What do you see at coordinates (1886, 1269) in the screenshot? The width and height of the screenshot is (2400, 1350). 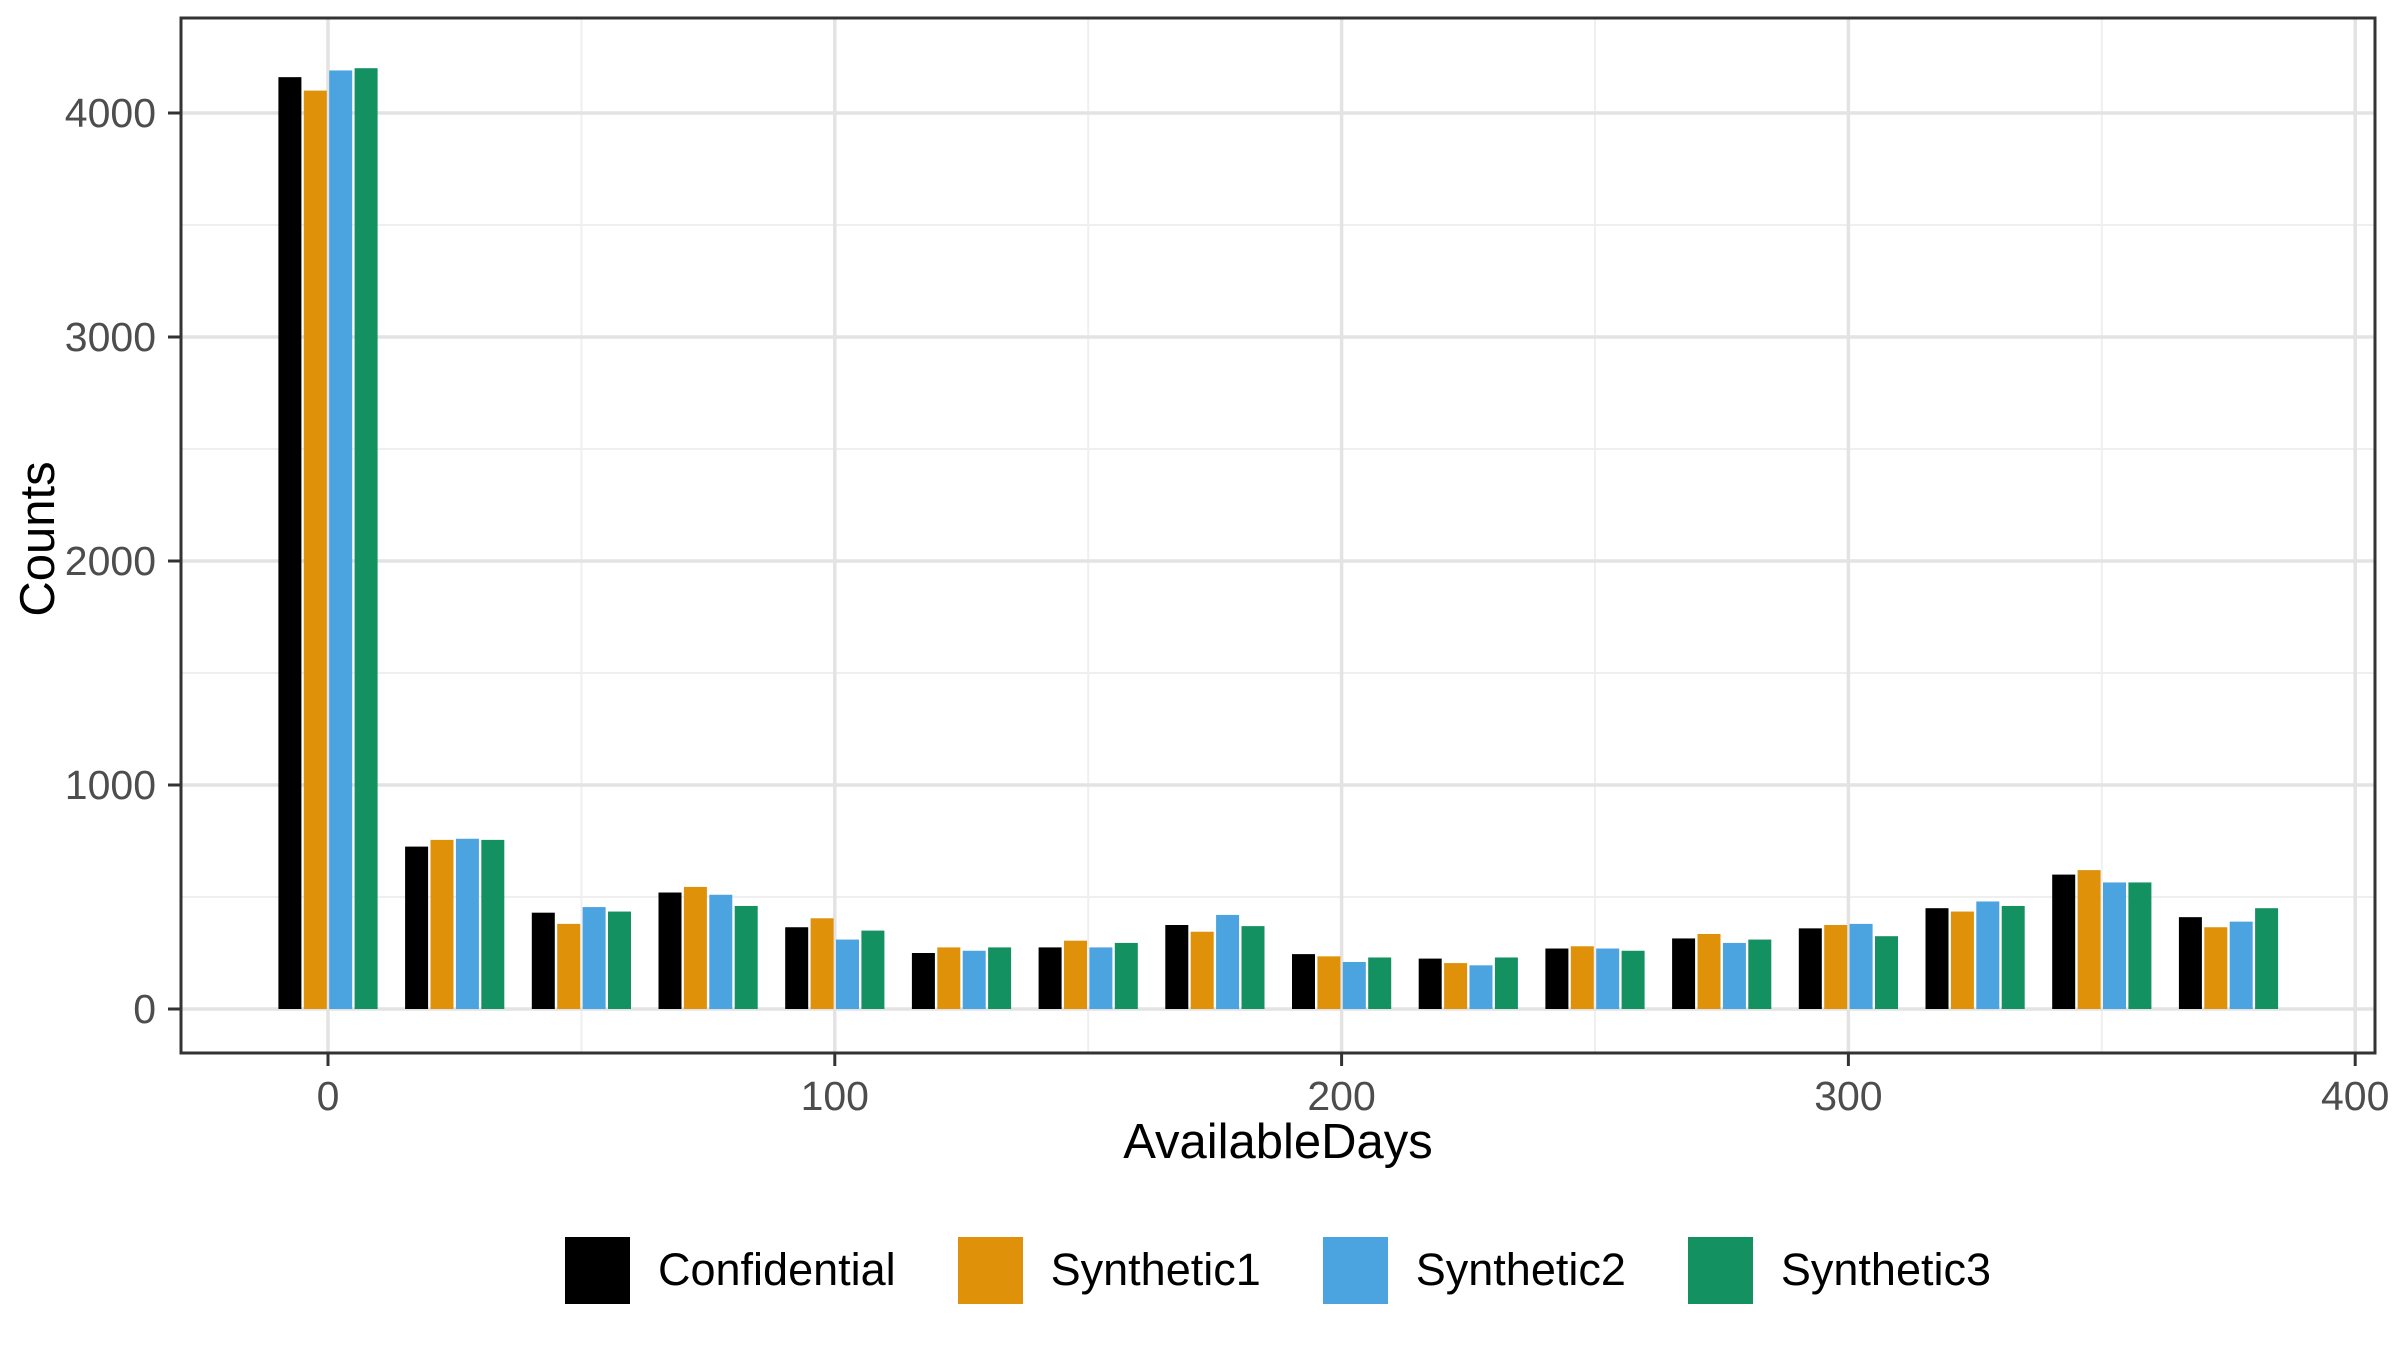 I see `legend-label: Synthetic3` at bounding box center [1886, 1269].